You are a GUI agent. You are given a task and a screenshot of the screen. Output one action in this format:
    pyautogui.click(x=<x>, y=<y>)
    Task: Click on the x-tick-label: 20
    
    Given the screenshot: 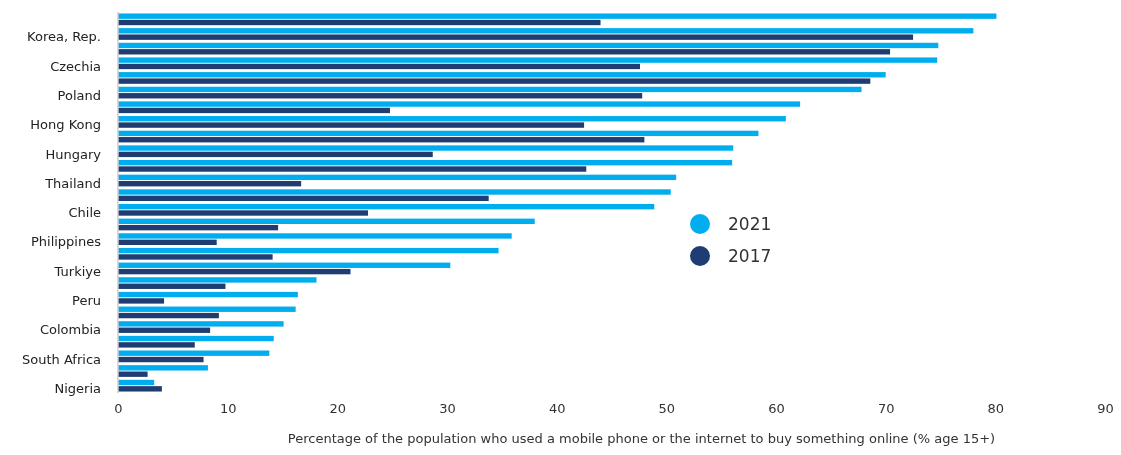 What is the action you would take?
    pyautogui.click(x=338, y=409)
    